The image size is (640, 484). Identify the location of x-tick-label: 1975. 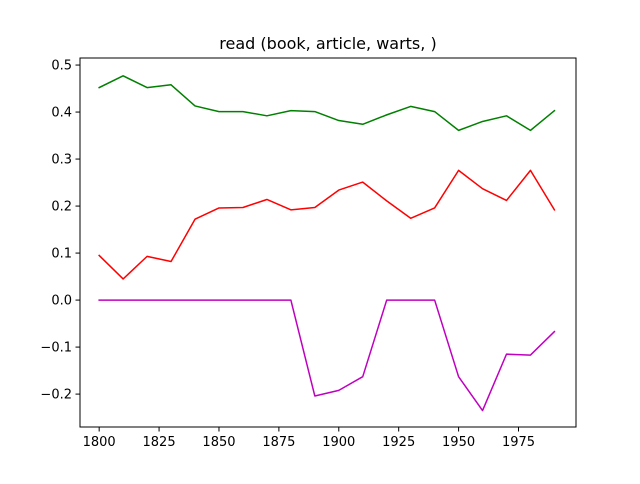
(518, 442).